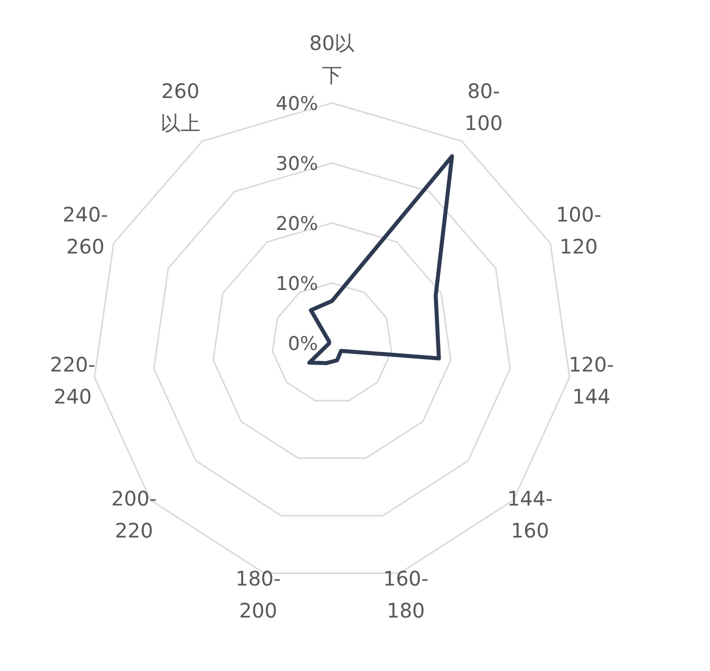 The image size is (710, 671). Describe the element at coordinates (297, 224) in the screenshot. I see `y-tick-label: 20%` at that location.